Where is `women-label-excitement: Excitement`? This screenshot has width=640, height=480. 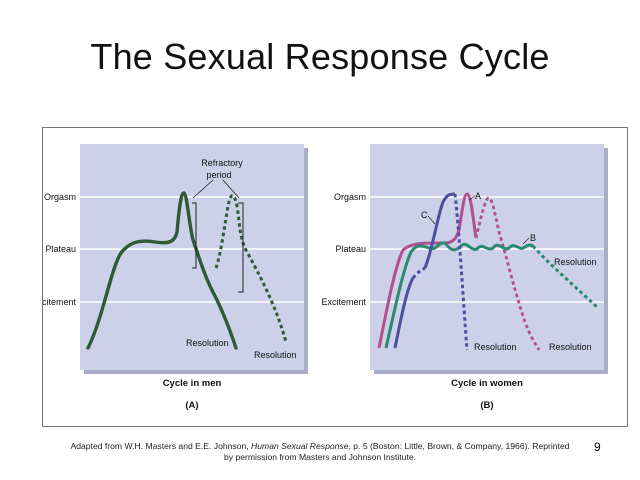
women-label-excitement: Excitement is located at coordinates (343, 302).